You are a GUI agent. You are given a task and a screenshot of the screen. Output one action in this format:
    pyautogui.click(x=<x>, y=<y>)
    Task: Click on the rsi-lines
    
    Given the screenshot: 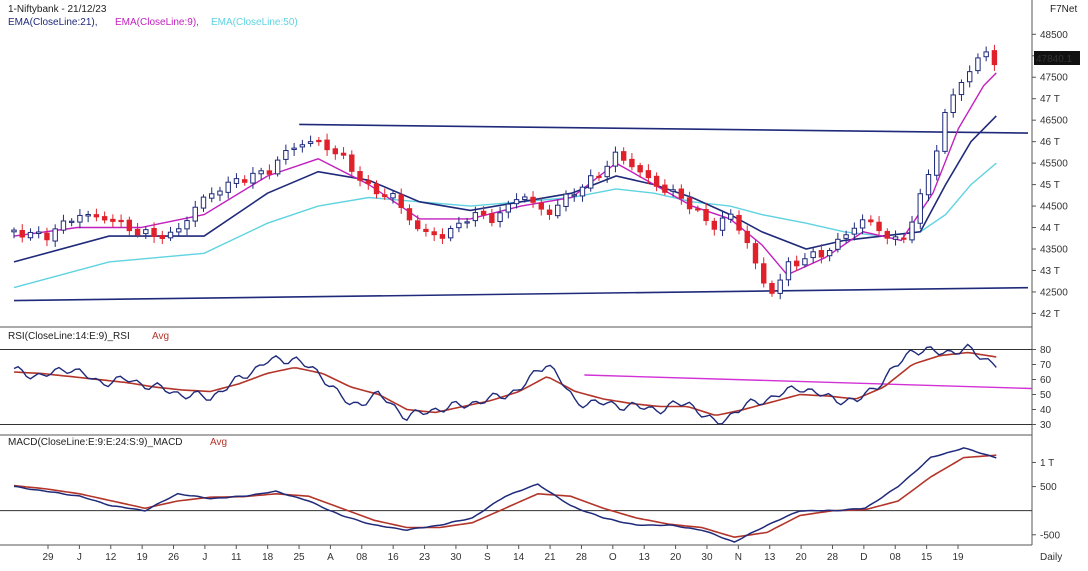 What is the action you would take?
    pyautogui.click(x=523, y=384)
    